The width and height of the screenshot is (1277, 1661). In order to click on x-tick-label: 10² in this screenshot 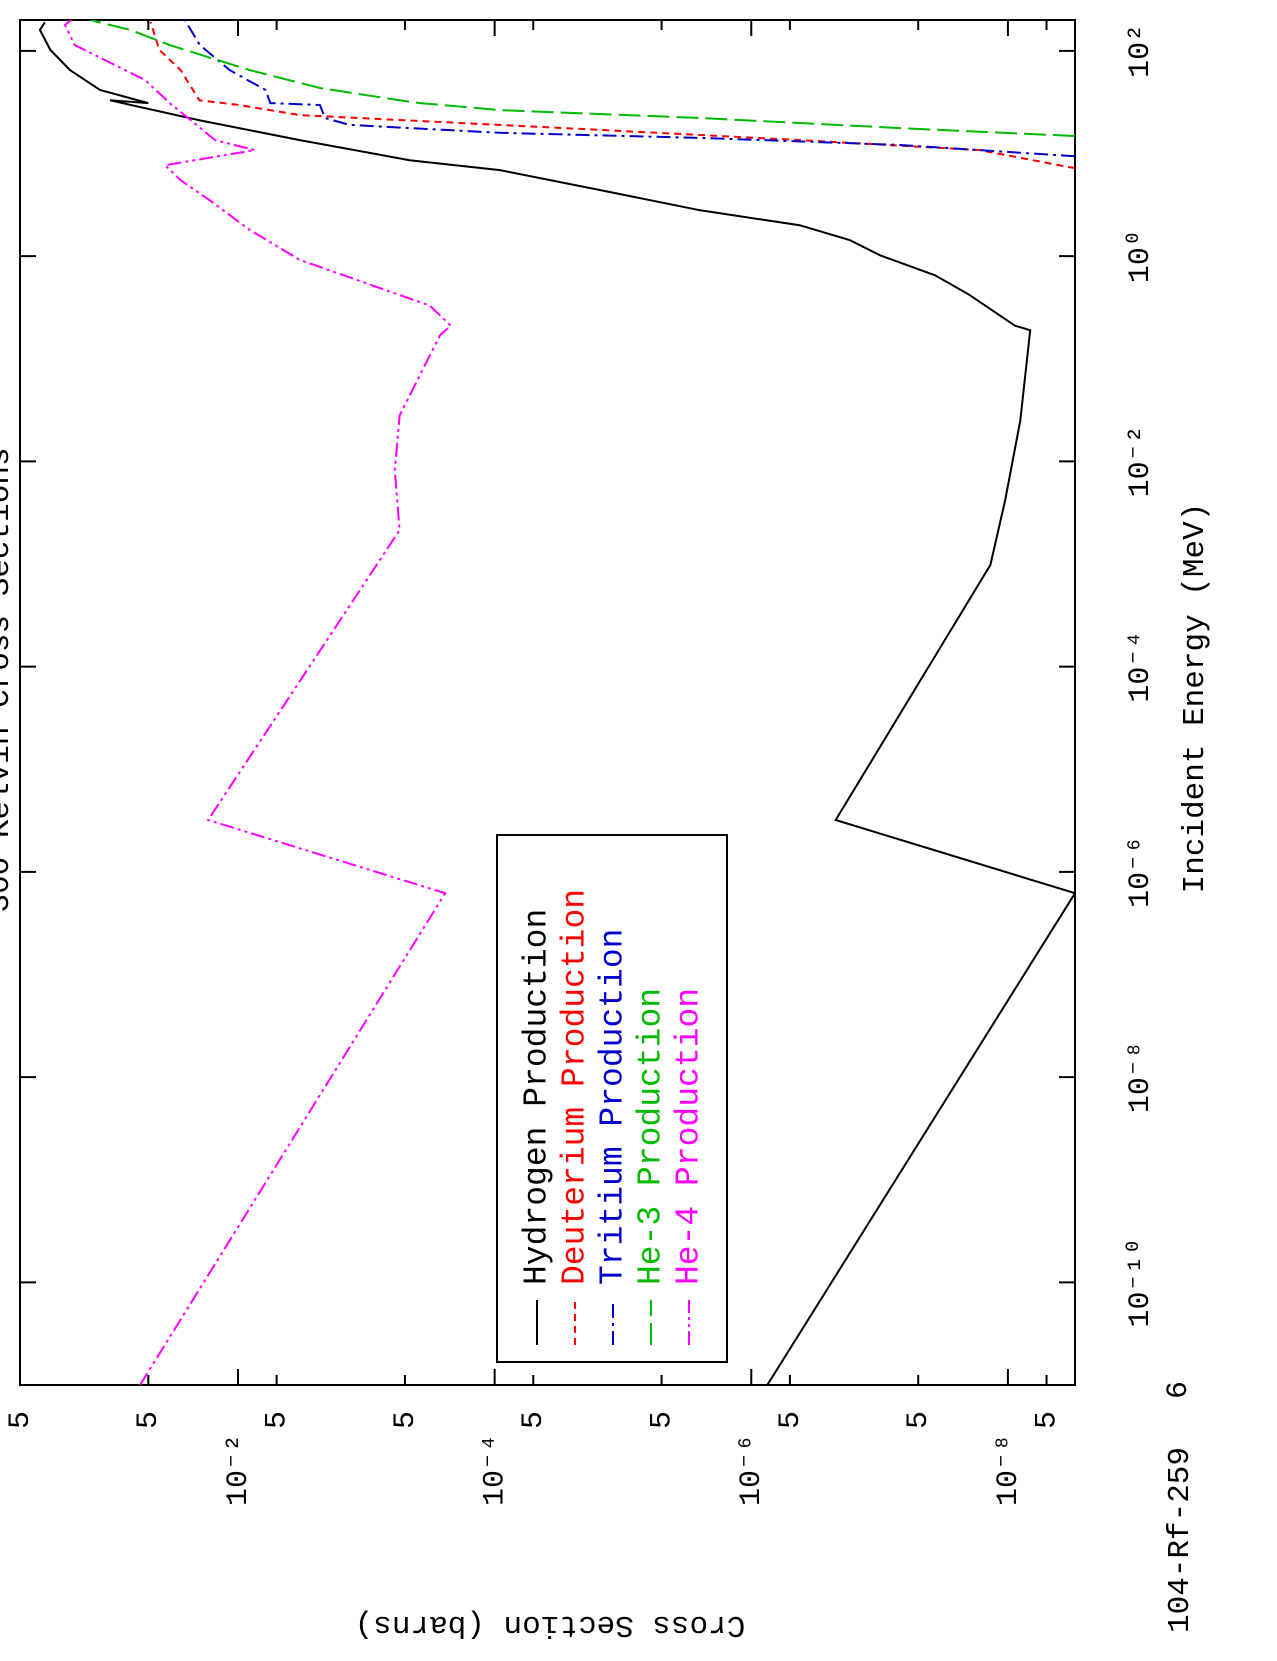, I will do `click(1141, 51)`.